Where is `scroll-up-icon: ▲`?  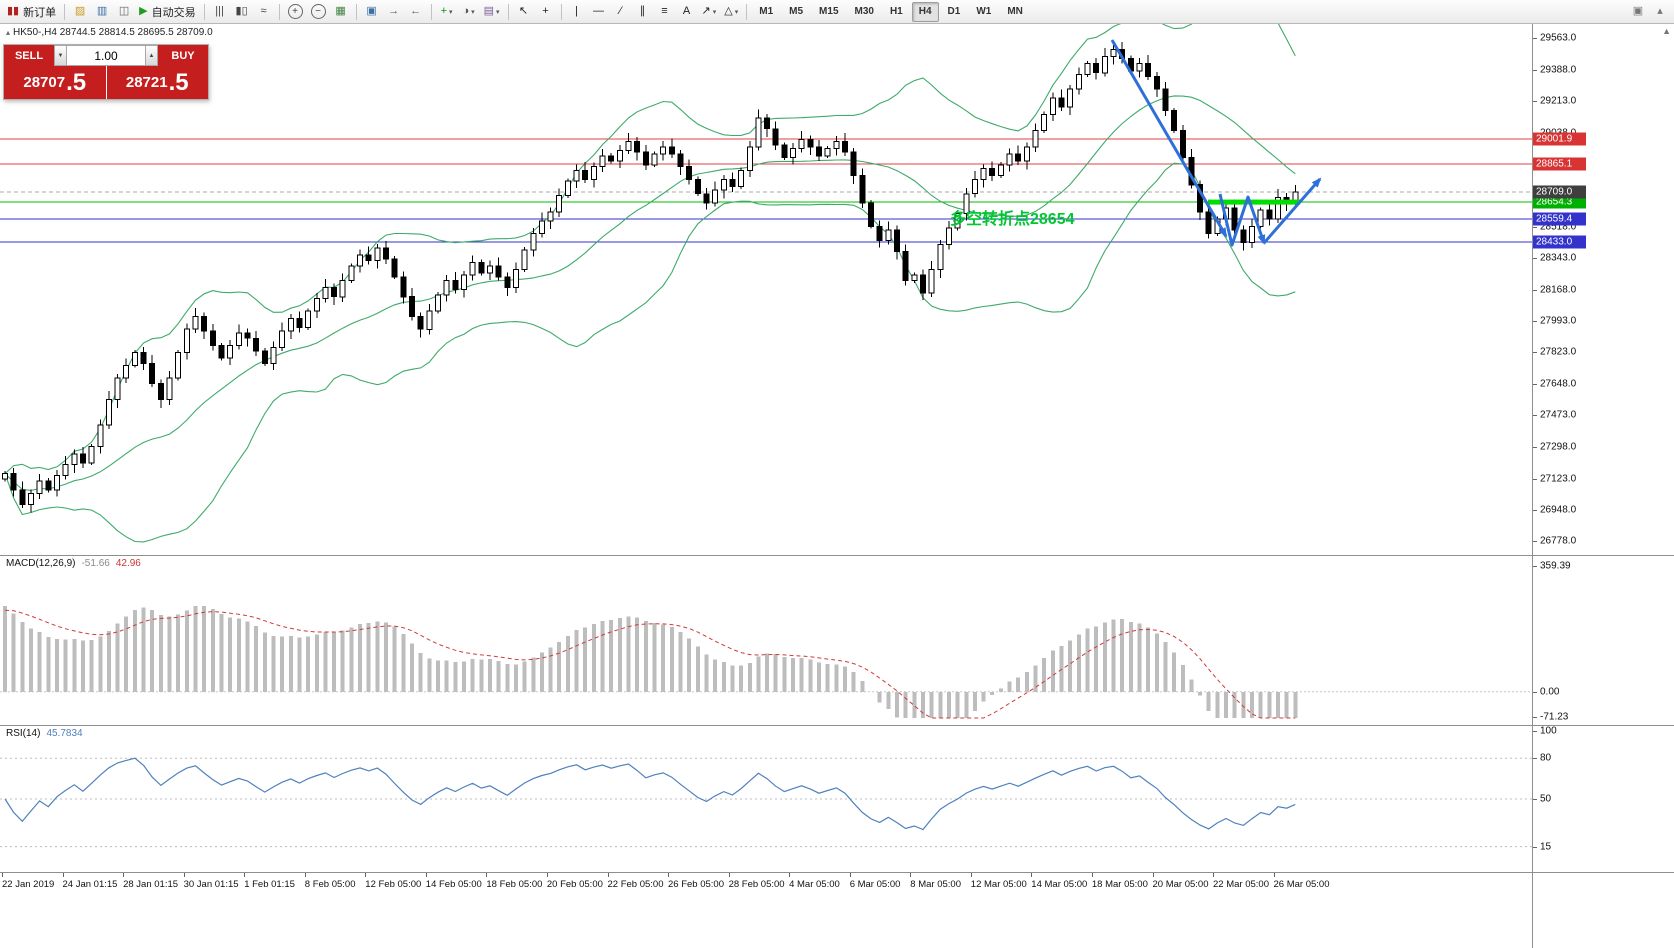 scroll-up-icon: ▲ is located at coordinates (1666, 31).